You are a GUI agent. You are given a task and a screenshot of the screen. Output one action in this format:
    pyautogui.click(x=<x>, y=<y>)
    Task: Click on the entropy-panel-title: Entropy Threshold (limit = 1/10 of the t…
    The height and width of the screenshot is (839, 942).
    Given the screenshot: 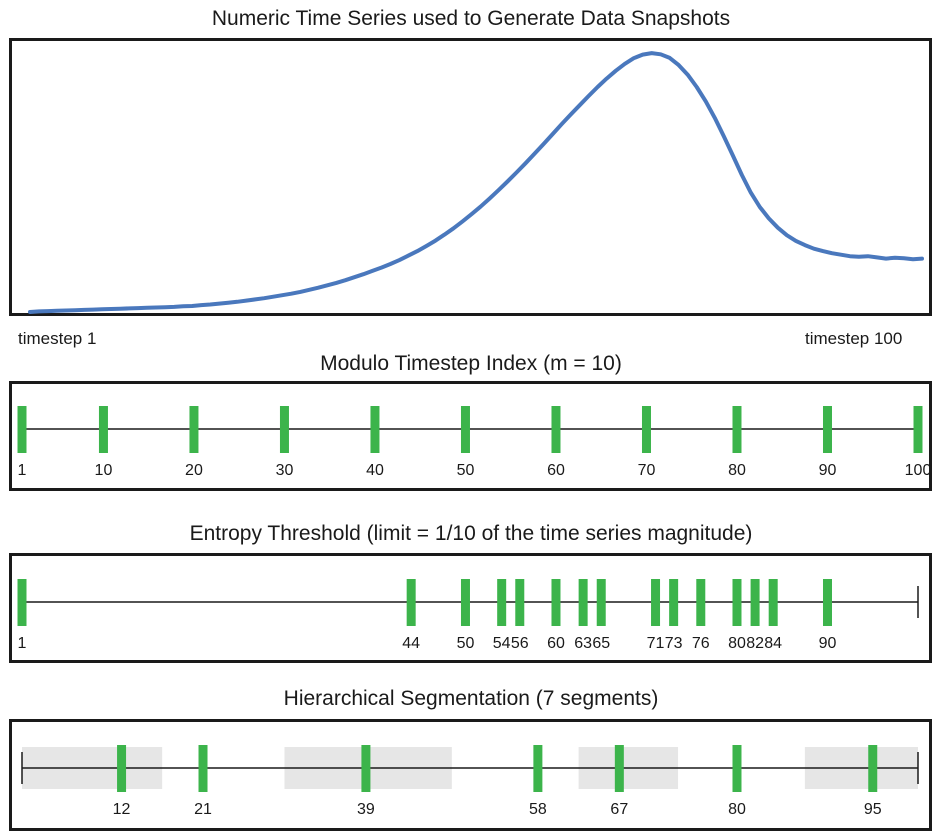 What is the action you would take?
    pyautogui.click(x=471, y=533)
    